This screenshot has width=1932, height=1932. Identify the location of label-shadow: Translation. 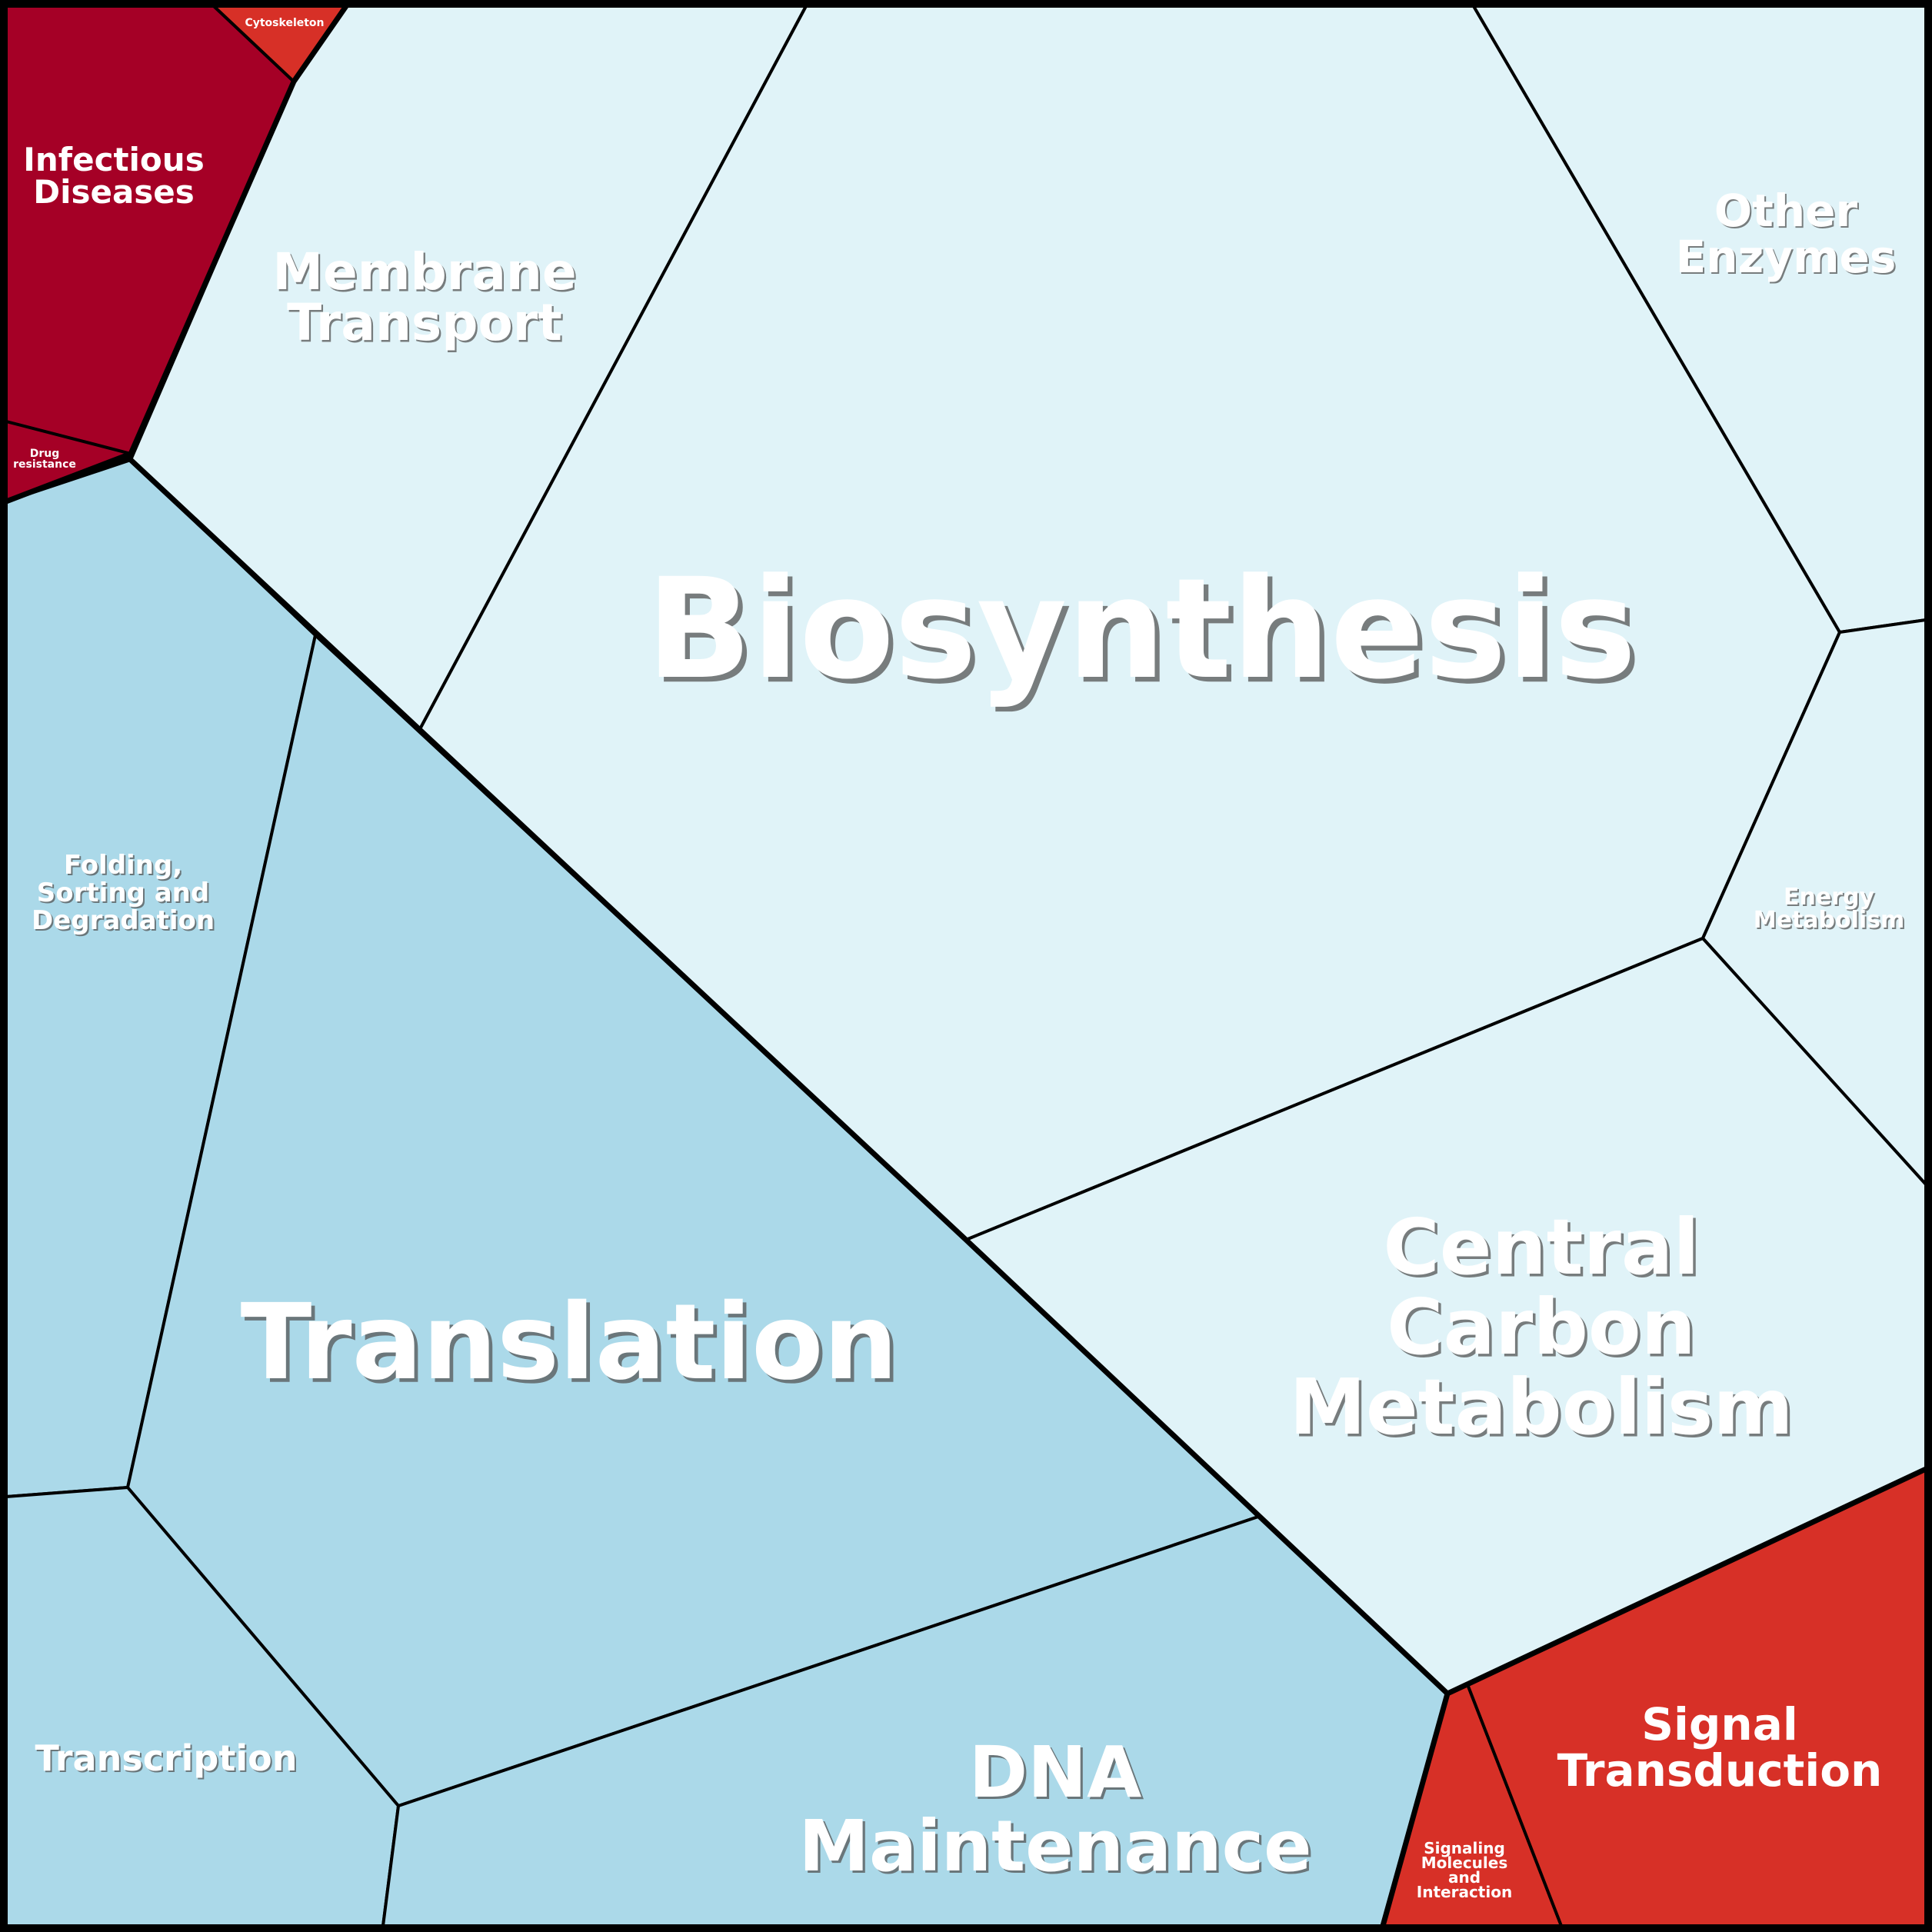
(572, 1346).